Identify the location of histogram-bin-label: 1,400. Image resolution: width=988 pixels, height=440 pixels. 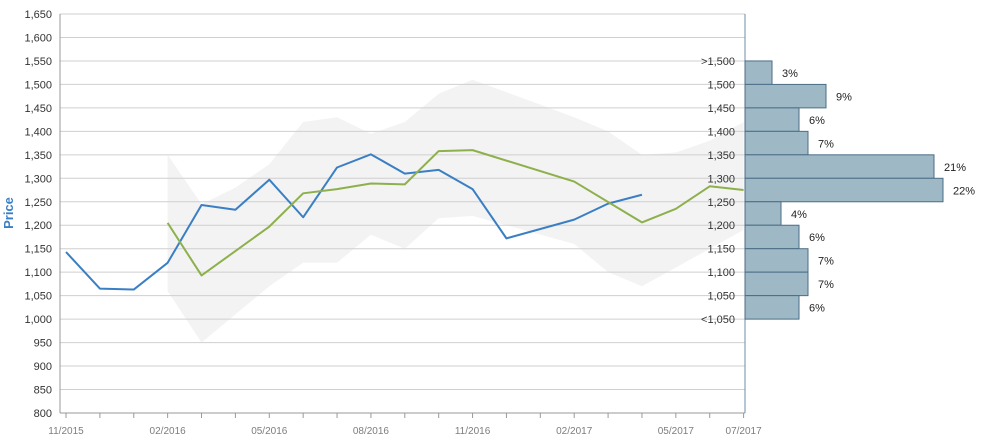
(721, 132).